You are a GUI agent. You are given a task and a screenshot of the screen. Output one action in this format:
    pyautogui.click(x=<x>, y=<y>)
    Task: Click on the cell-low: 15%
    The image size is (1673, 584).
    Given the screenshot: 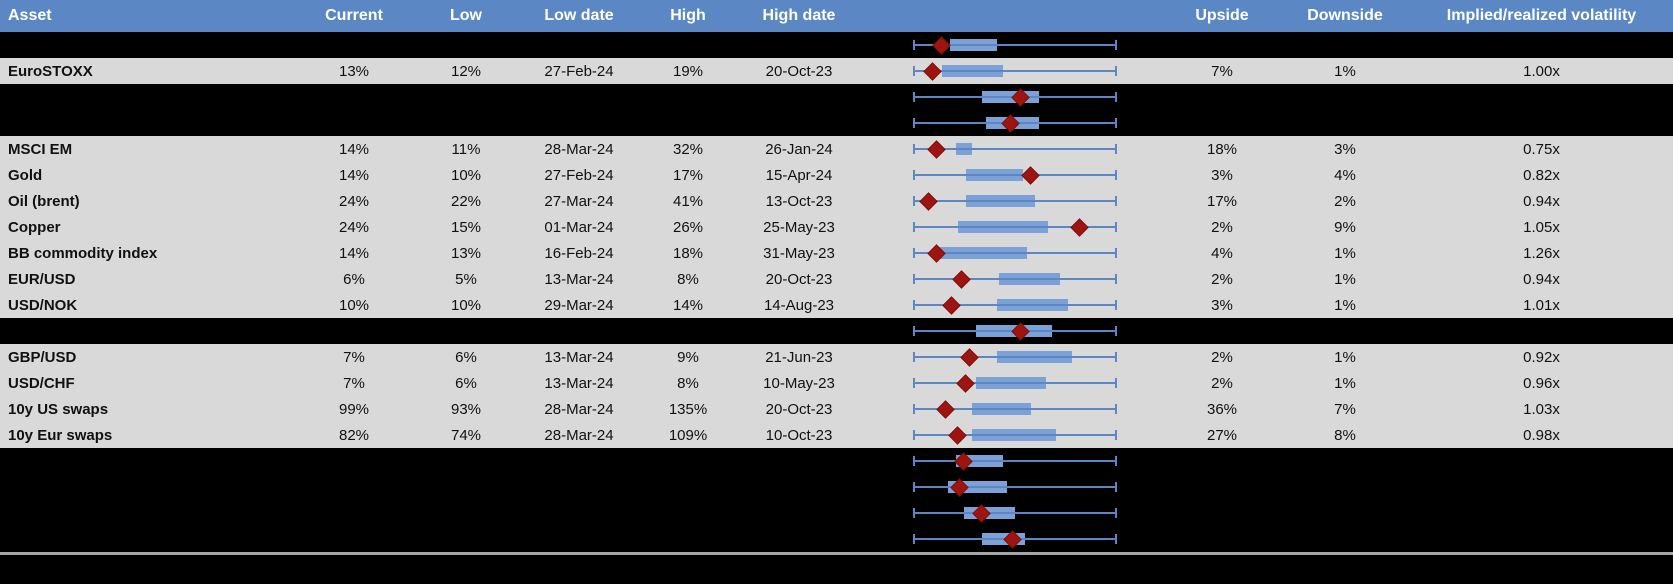 What is the action you would take?
    pyautogui.click(x=466, y=227)
    